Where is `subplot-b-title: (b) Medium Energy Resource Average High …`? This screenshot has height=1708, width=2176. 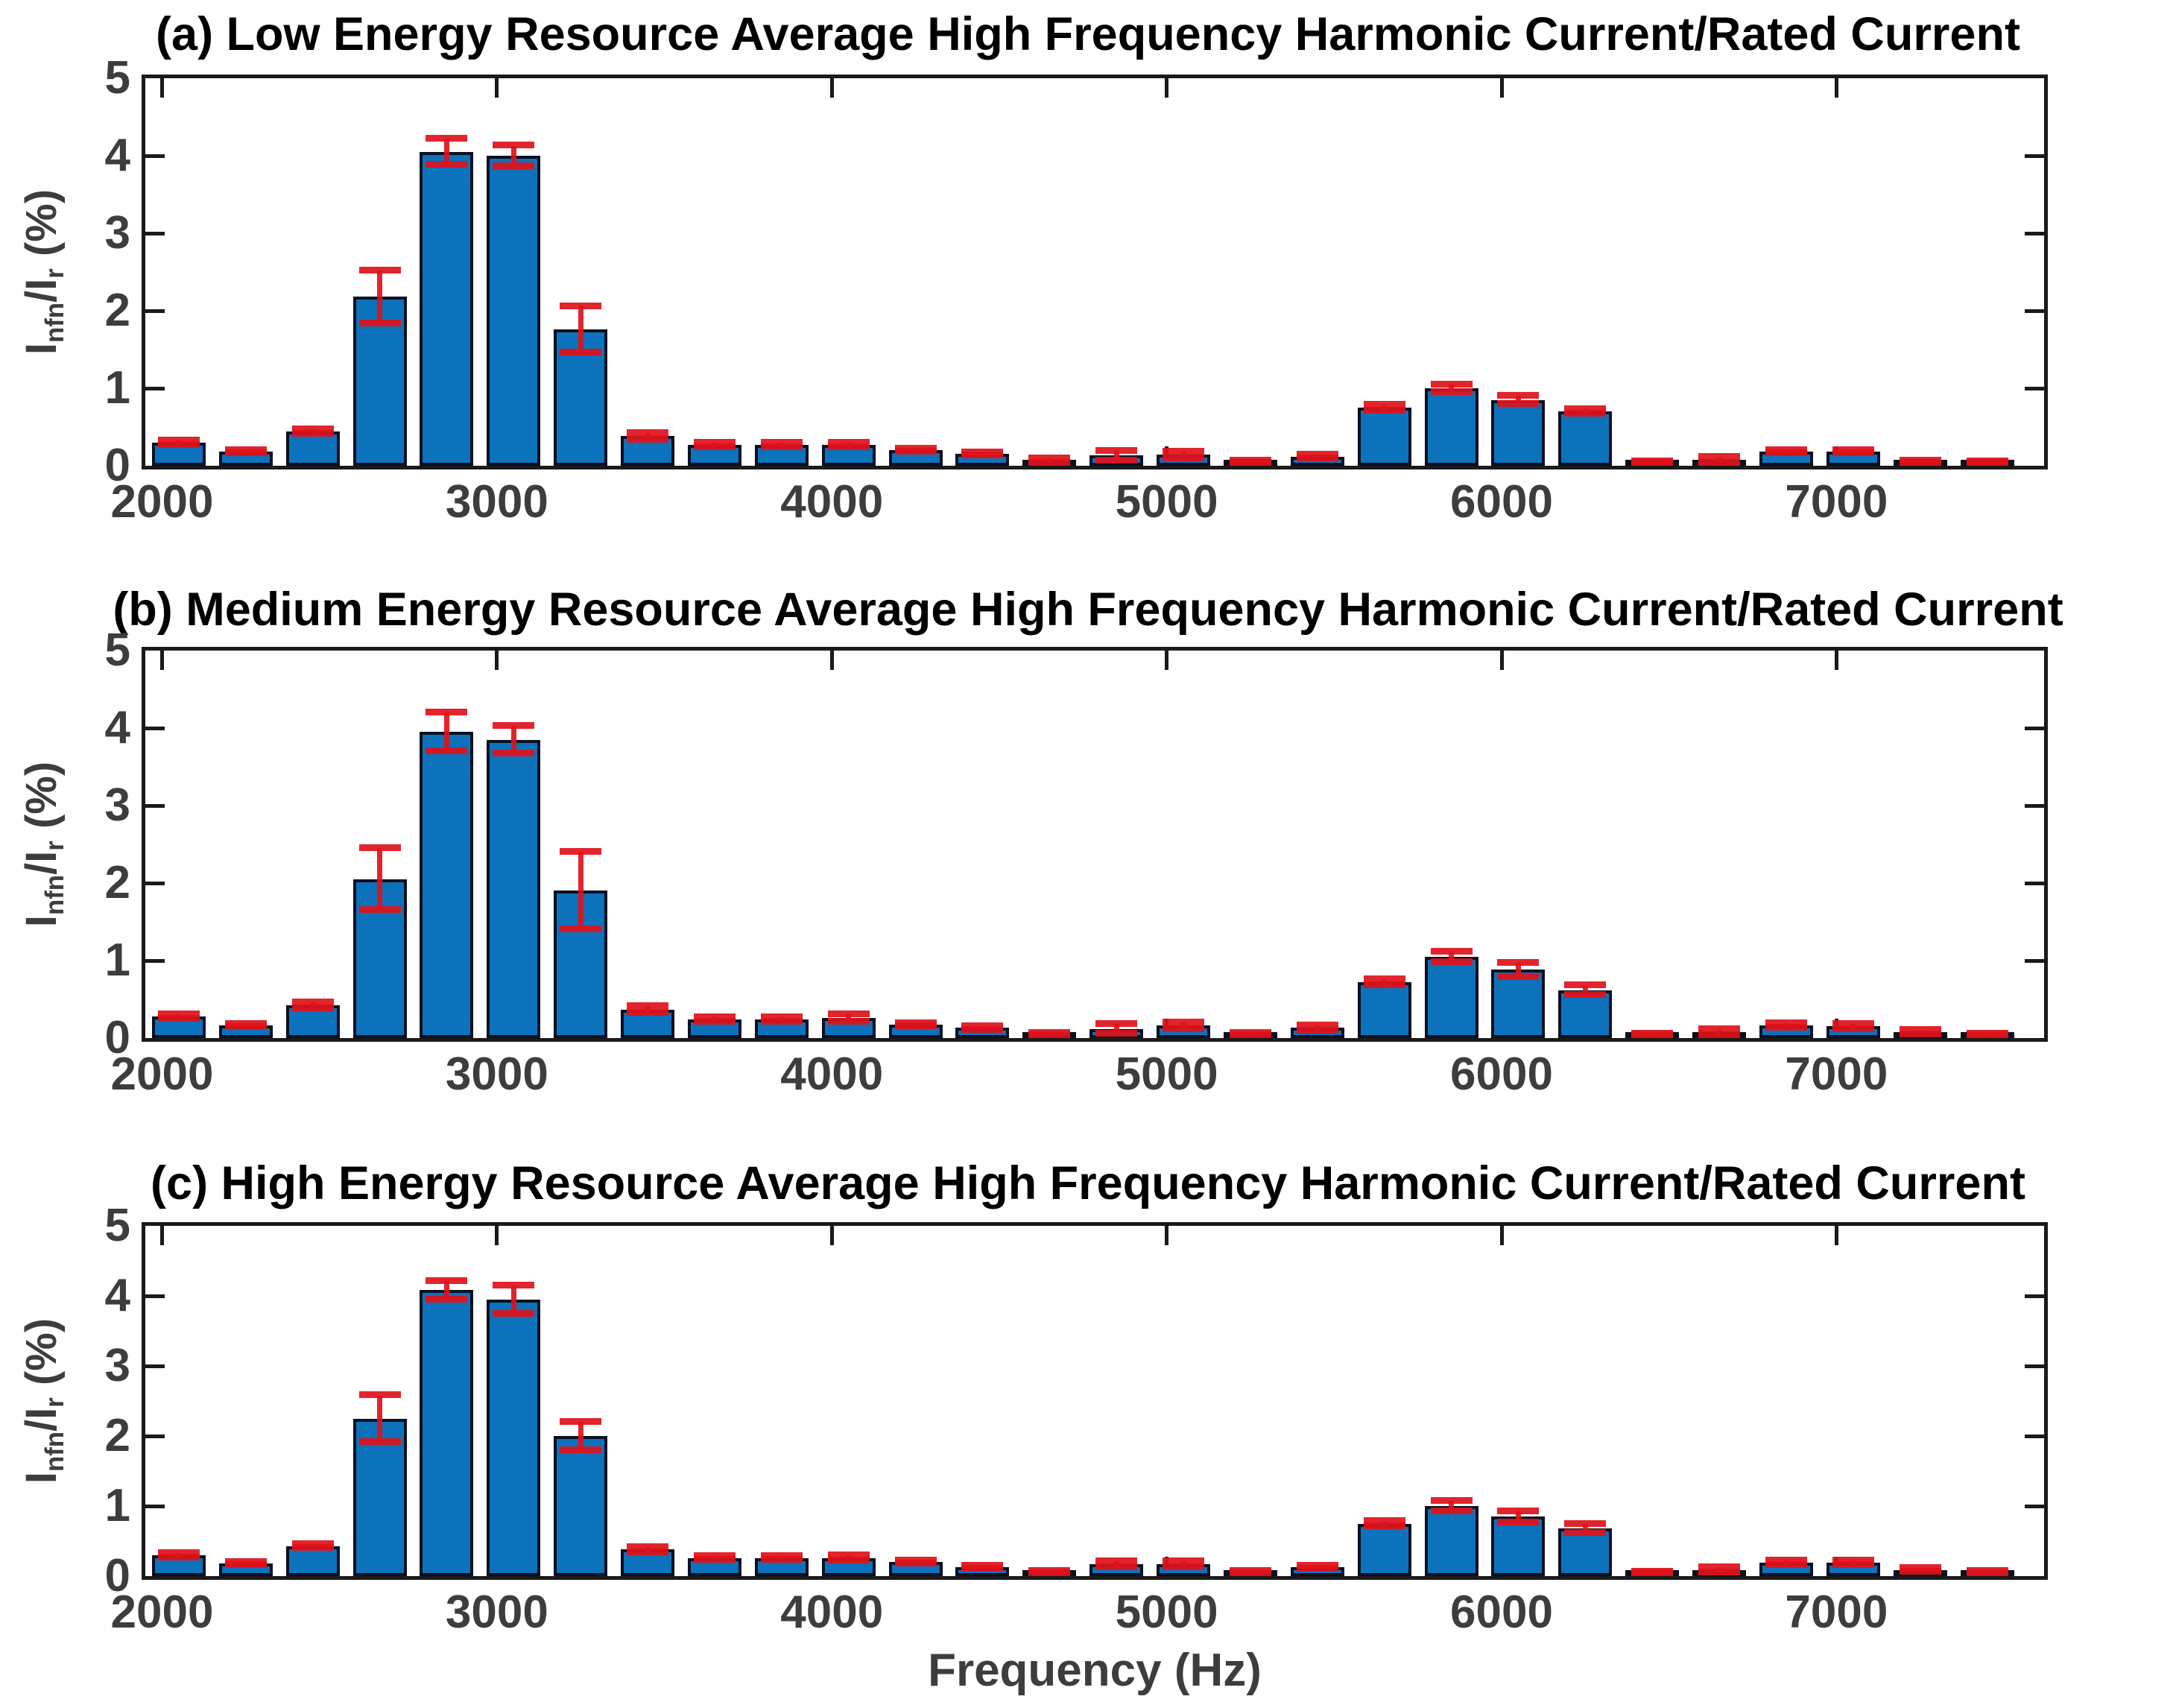 subplot-b-title: (b) Medium Energy Resource Average High … is located at coordinates (1088, 609).